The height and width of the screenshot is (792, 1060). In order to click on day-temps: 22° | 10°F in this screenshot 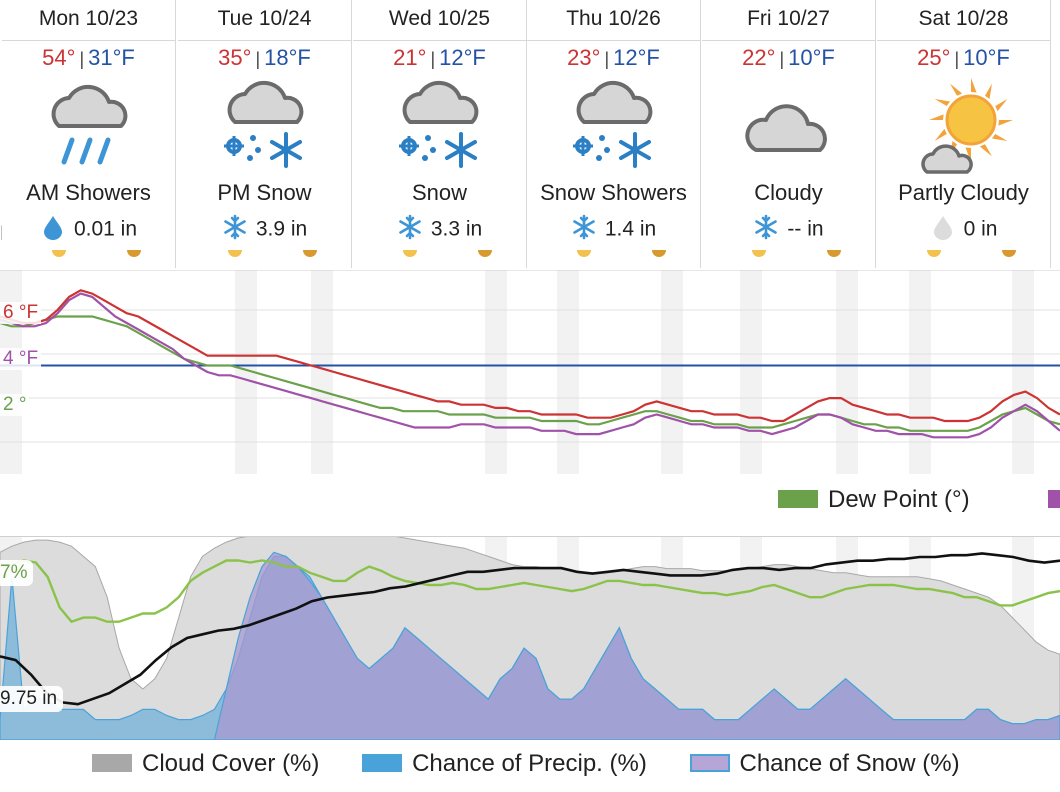, I will do `click(788, 58)`.